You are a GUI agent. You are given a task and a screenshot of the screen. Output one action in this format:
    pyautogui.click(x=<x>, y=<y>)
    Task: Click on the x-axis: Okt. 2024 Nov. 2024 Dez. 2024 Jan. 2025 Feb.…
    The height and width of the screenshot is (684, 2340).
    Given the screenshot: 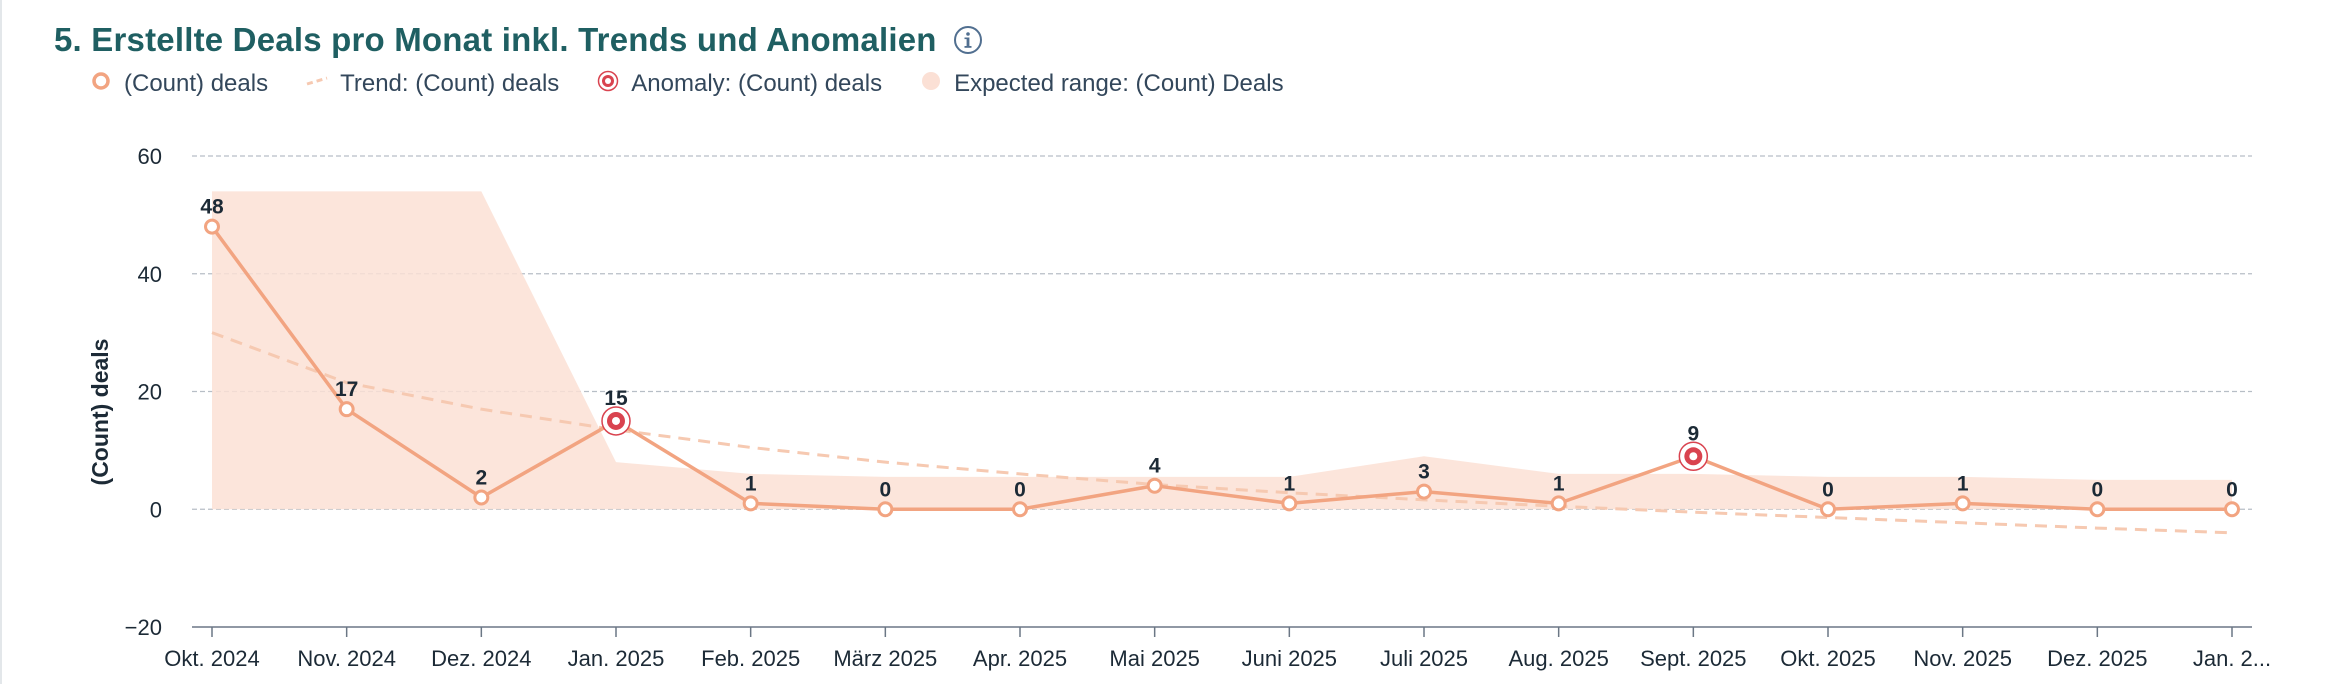 What is the action you would take?
    pyautogui.click(x=1217, y=648)
    